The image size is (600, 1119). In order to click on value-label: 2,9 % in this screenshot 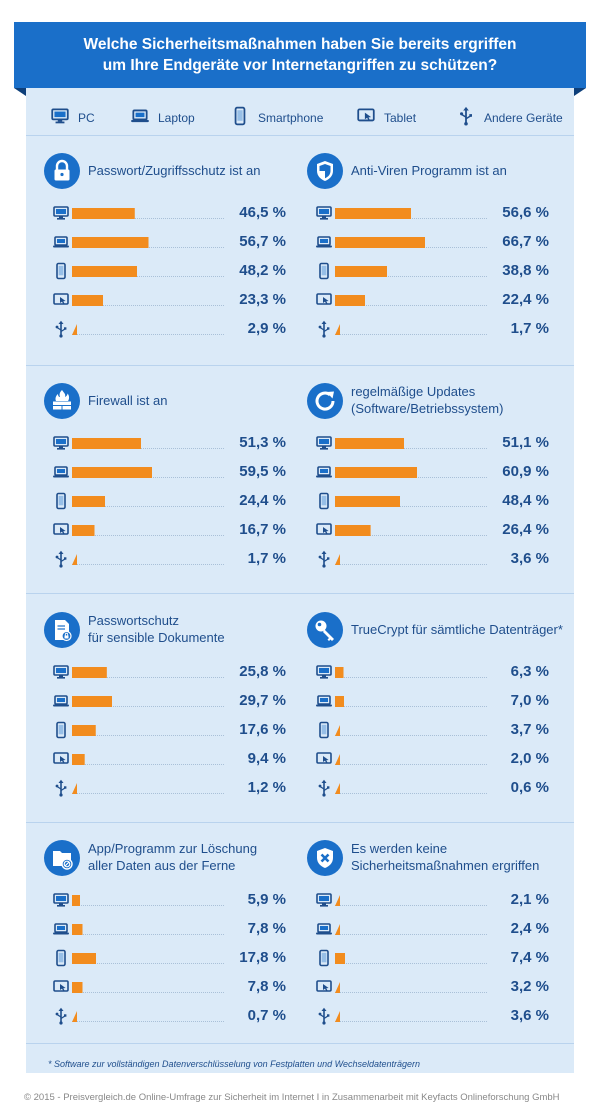, I will do `click(266, 328)`.